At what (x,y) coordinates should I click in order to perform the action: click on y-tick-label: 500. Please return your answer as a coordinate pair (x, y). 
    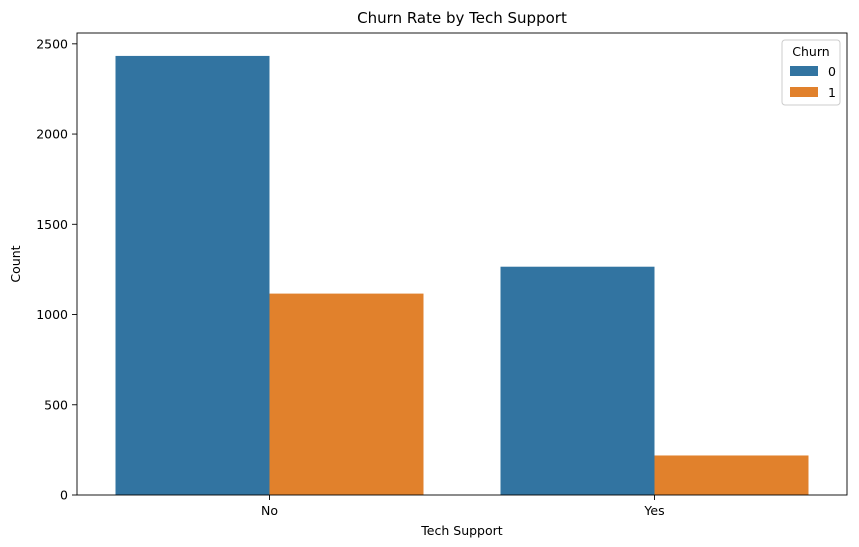
    Looking at the image, I should click on (56, 404).